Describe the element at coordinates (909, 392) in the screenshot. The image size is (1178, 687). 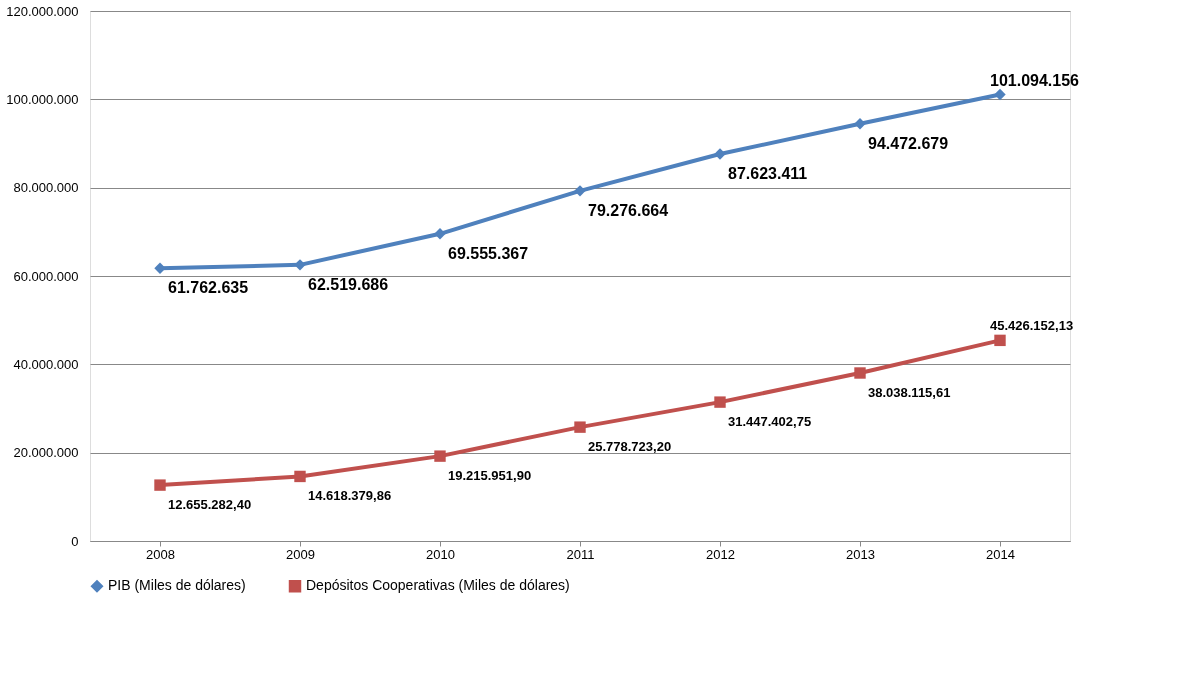
I see `data-label: 38.038.115,61` at that location.